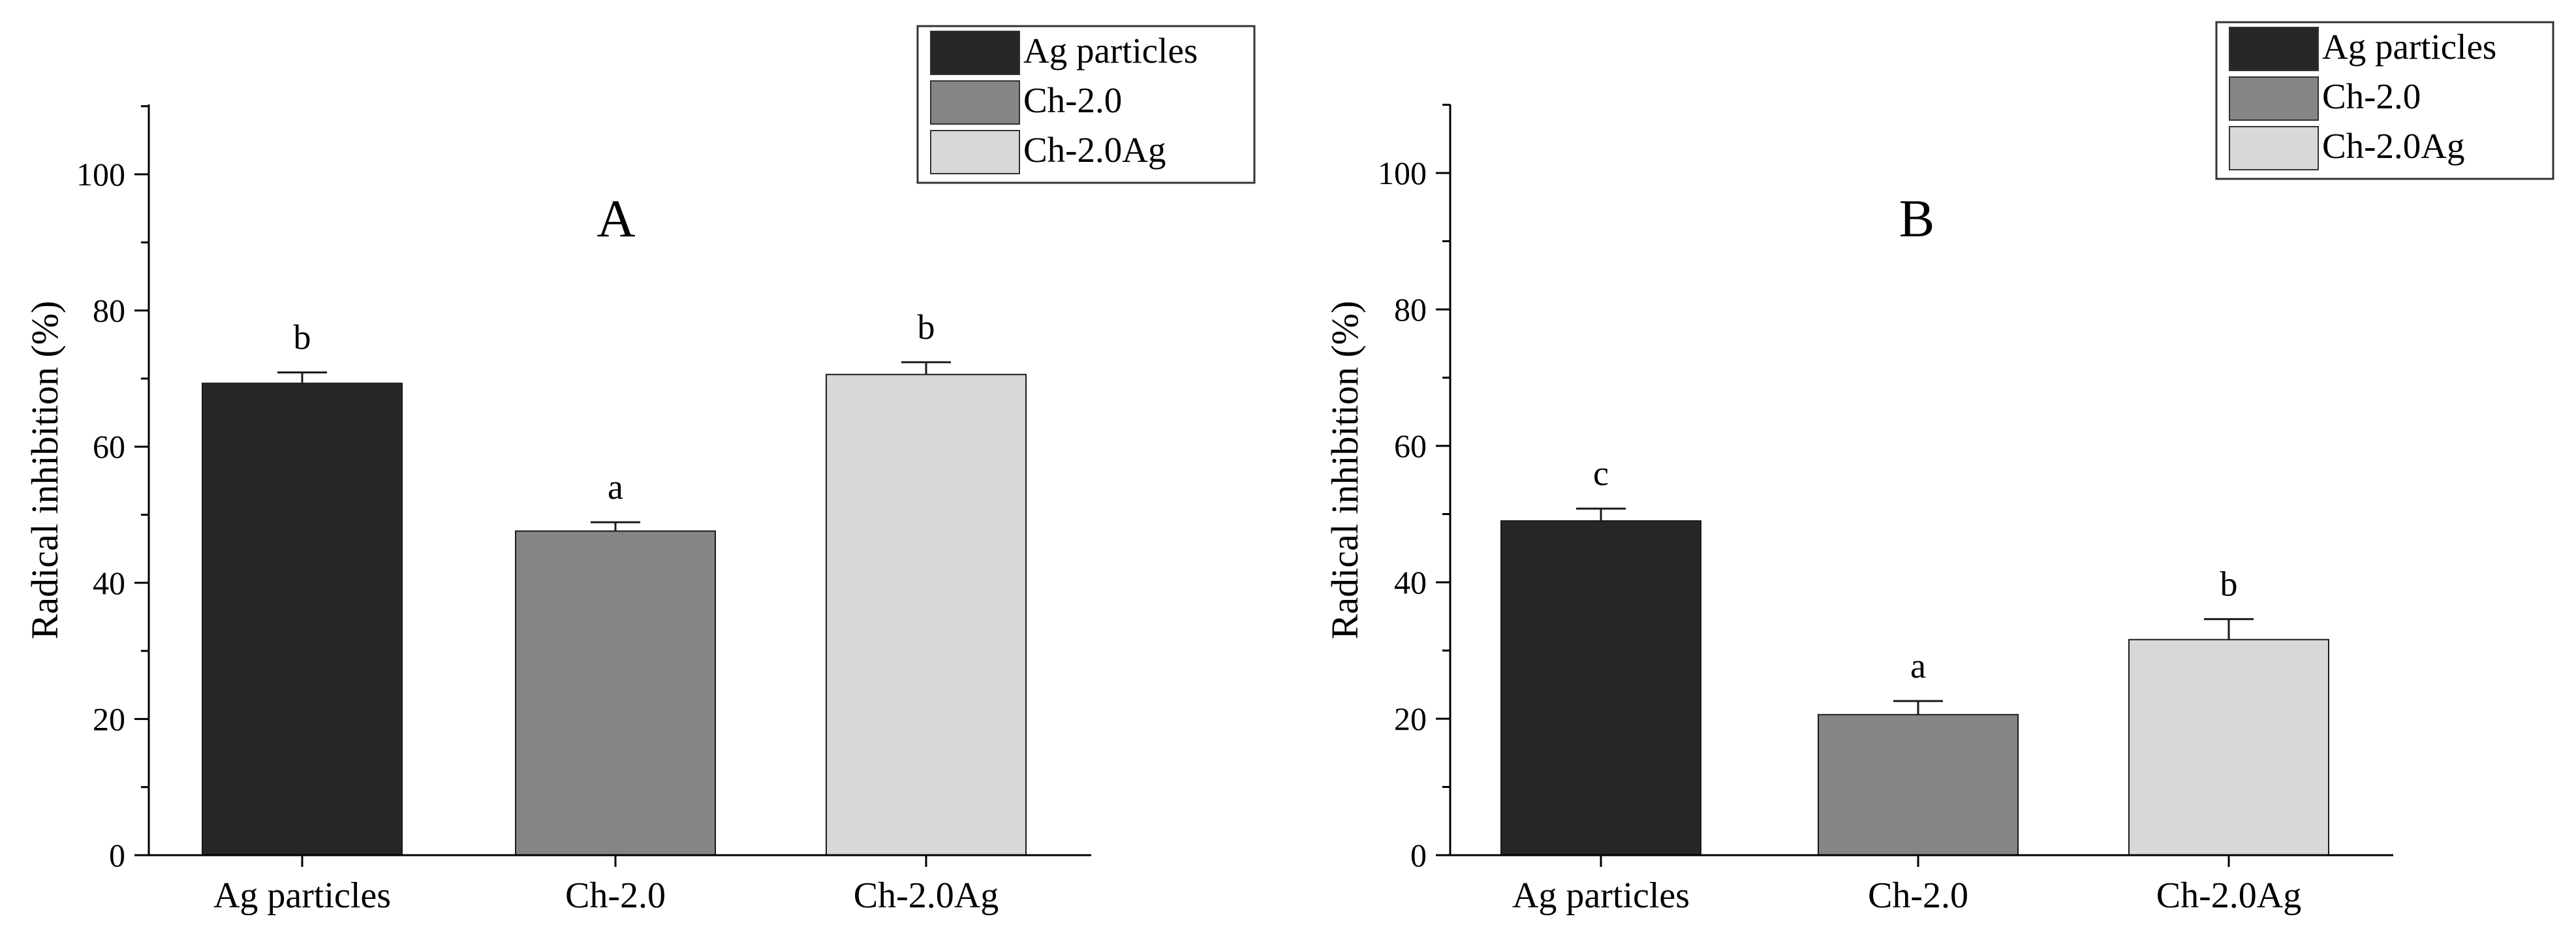 The height and width of the screenshot is (942, 2576). Describe the element at coordinates (616, 218) in the screenshot. I see `panel-title: A` at that location.